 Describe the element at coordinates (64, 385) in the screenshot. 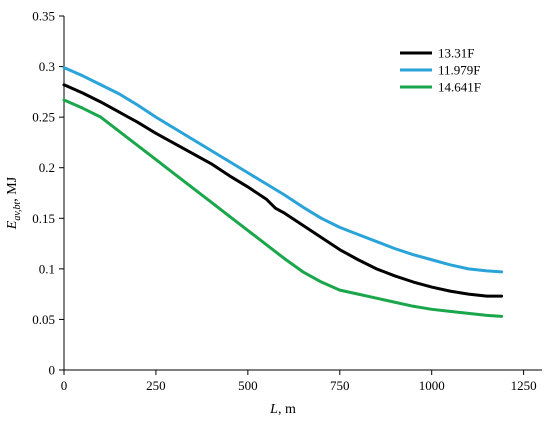

I see `x-tick-label: 0` at that location.